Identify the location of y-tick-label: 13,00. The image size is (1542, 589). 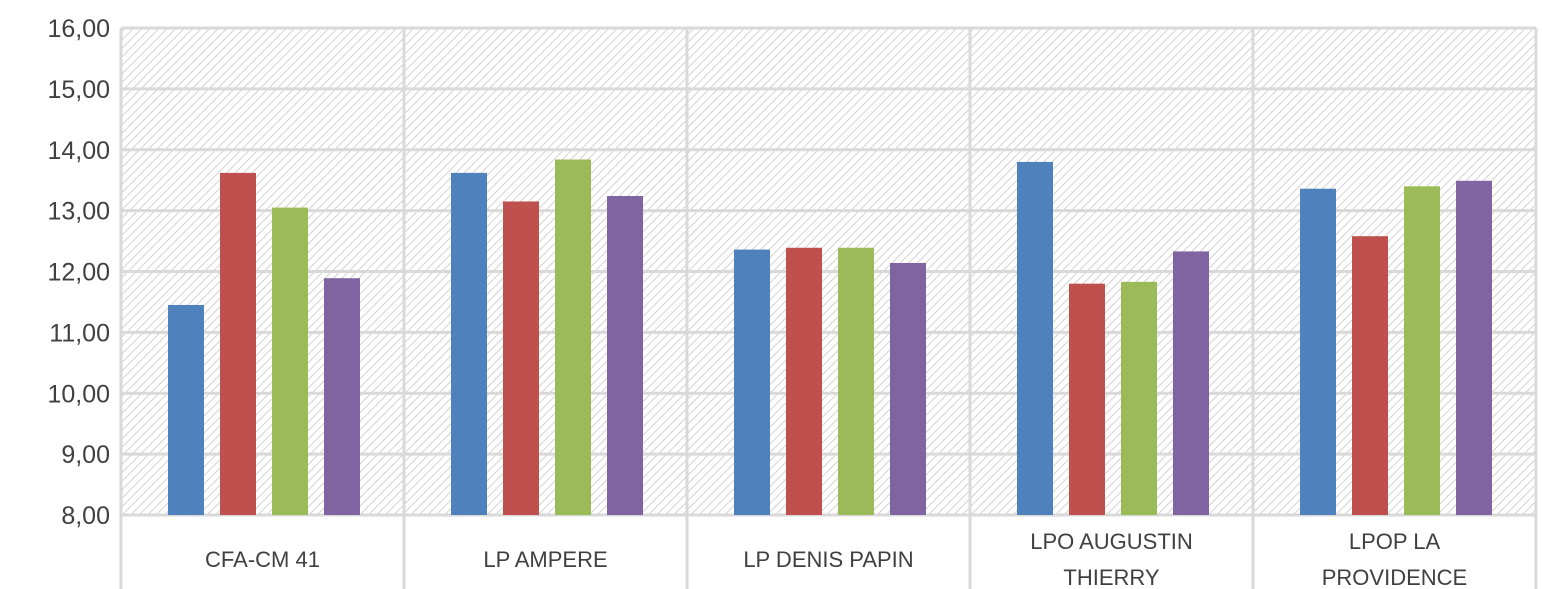
(78, 212).